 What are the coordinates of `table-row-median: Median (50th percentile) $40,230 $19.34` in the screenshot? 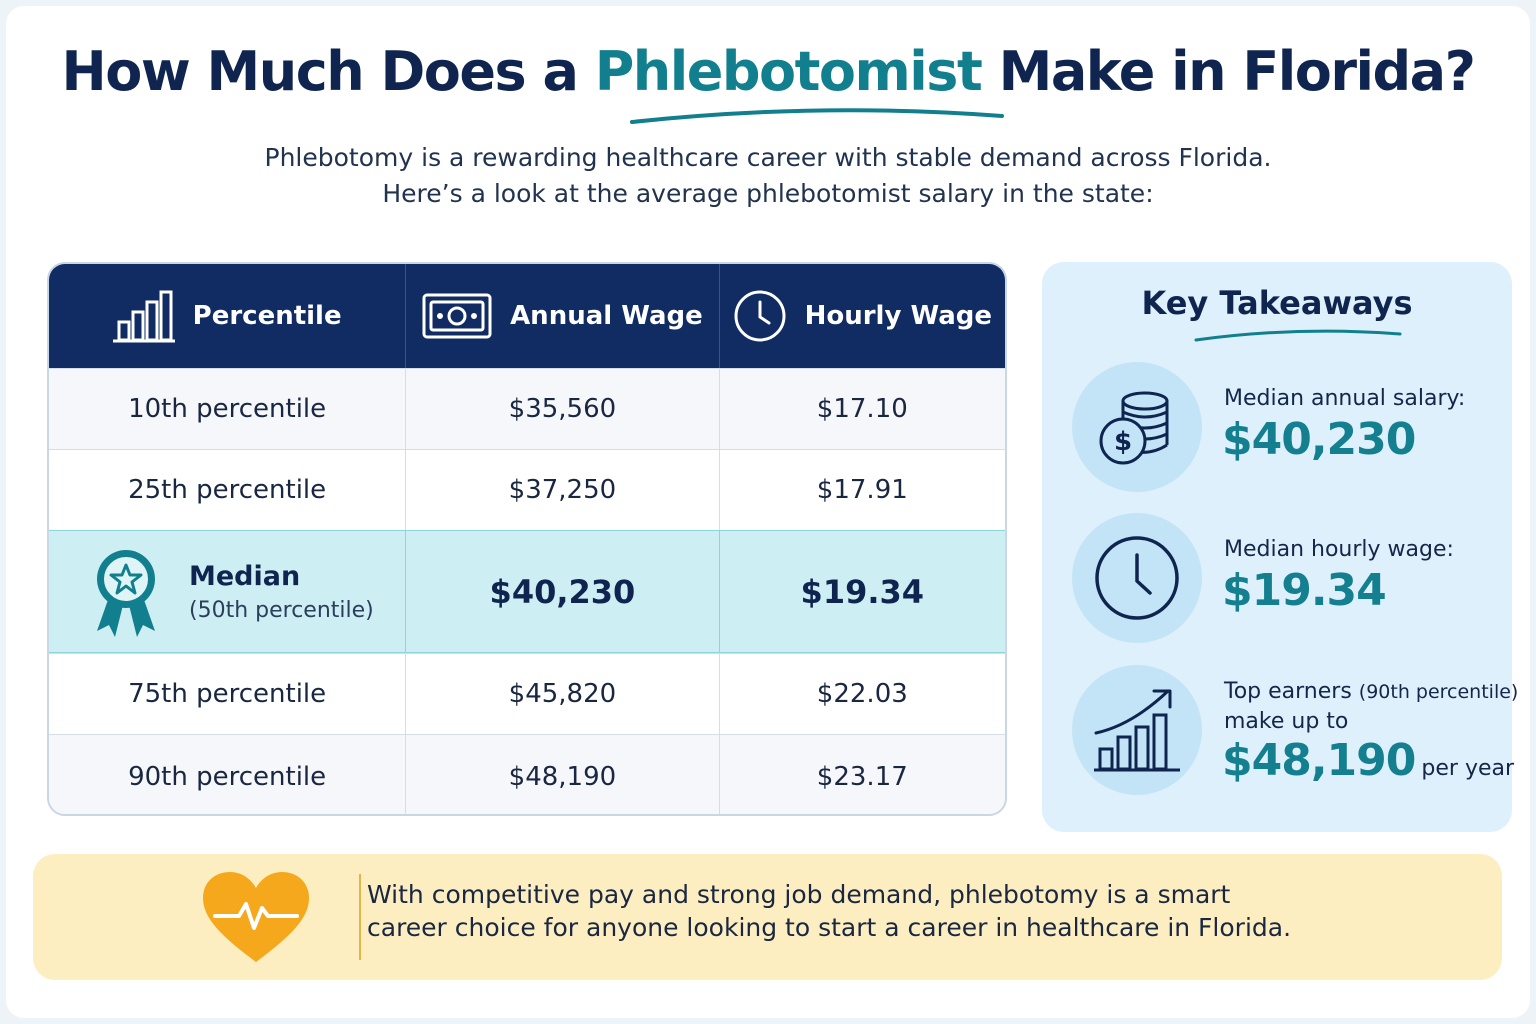 It's located at (527, 591).